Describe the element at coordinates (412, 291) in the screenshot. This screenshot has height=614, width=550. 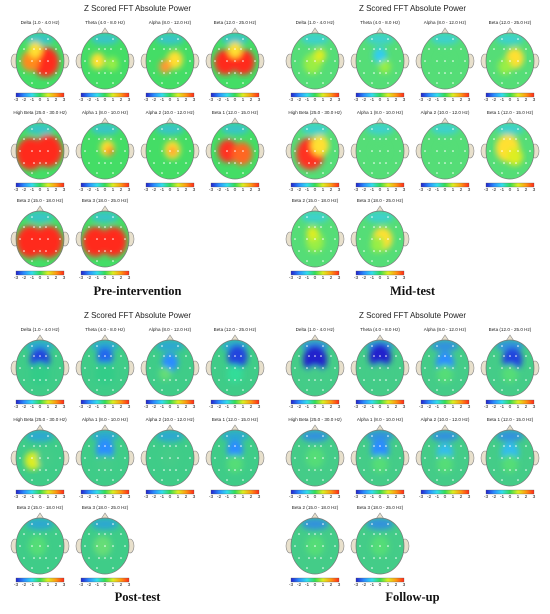
I see `phase-label: Mid-test` at that location.